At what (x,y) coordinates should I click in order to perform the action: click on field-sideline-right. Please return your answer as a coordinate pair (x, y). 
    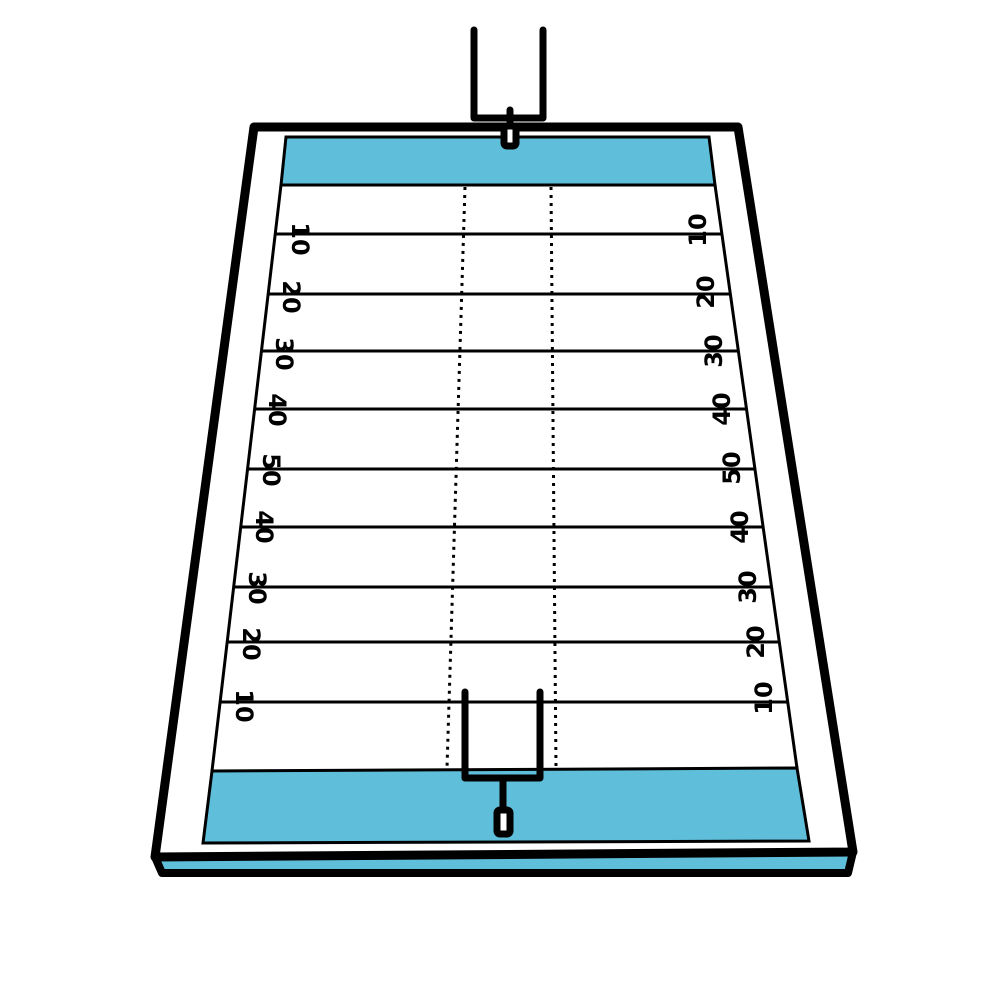
    Looking at the image, I should click on (756, 476).